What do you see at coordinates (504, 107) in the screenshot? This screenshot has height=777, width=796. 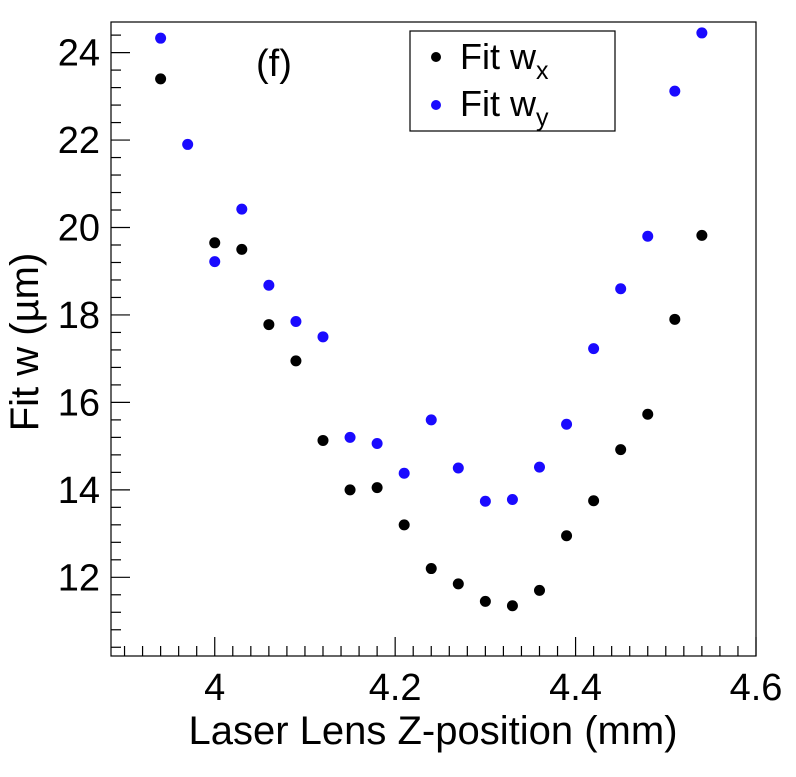 I see `legend-label-wy: Fit wy` at bounding box center [504, 107].